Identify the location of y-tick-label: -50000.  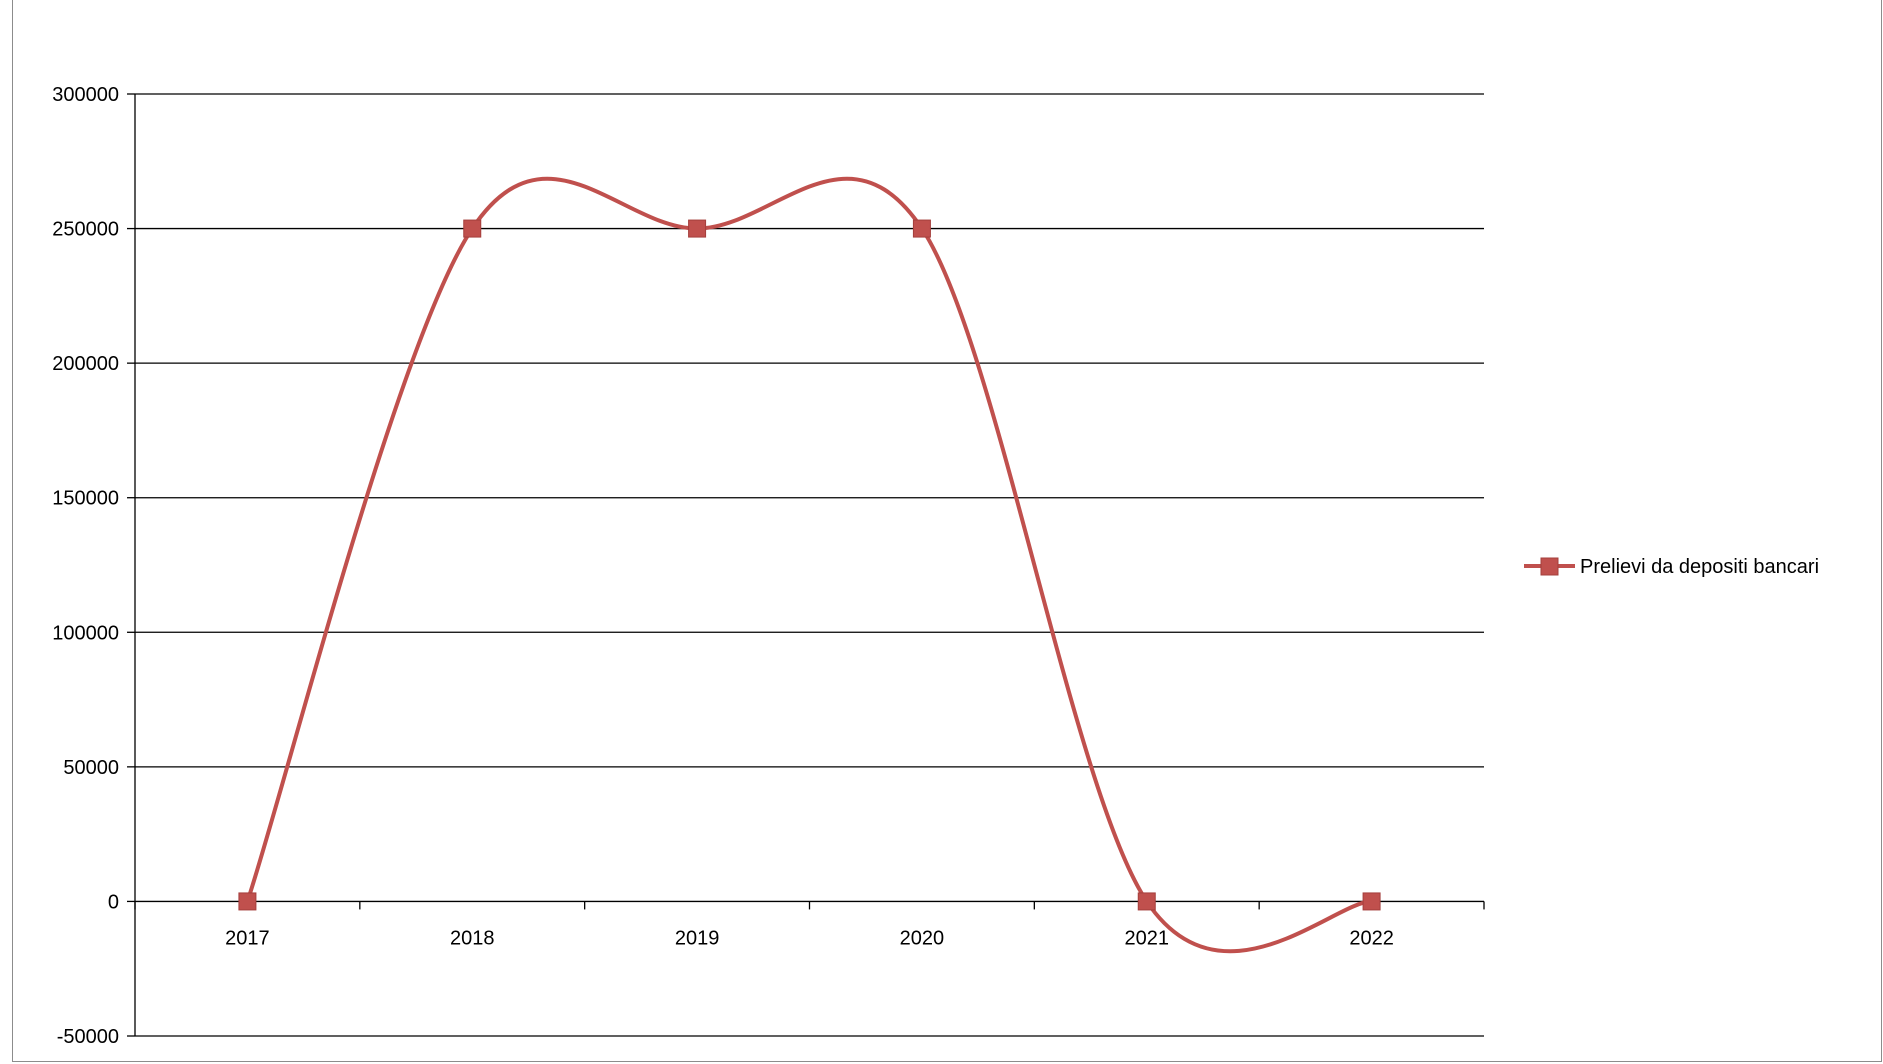
(88, 1037).